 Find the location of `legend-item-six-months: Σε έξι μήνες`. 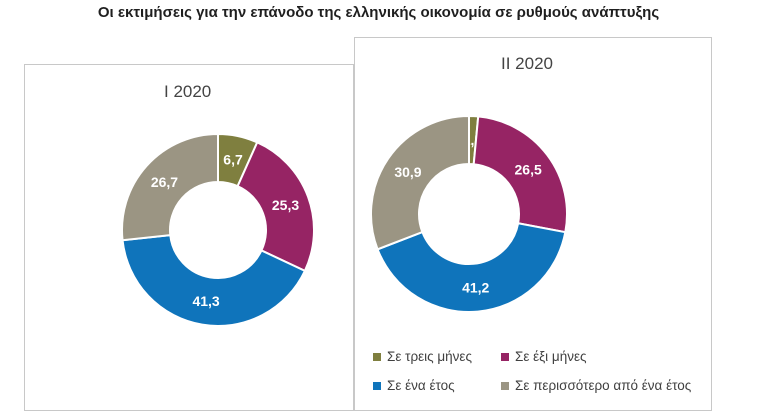

legend-item-six-months: Σε έξι μήνες is located at coordinates (544, 356).